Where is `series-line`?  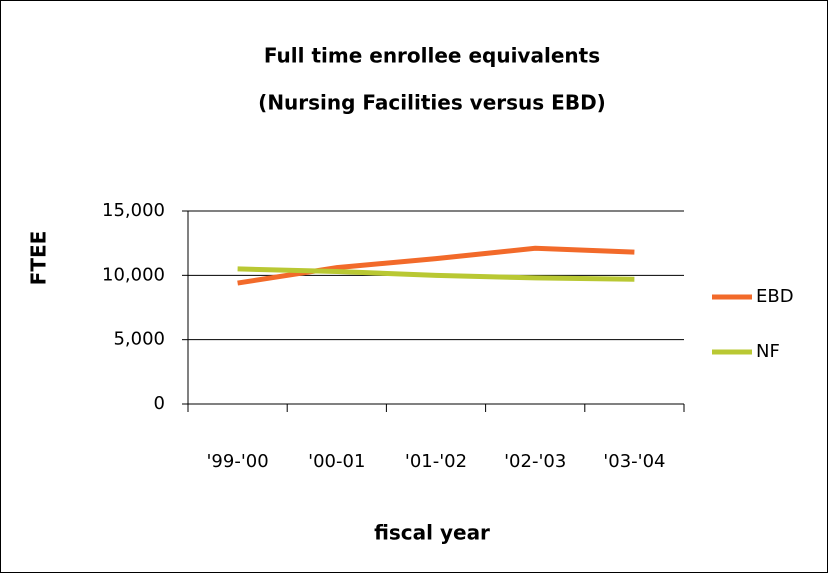 series-line is located at coordinates (436, 274).